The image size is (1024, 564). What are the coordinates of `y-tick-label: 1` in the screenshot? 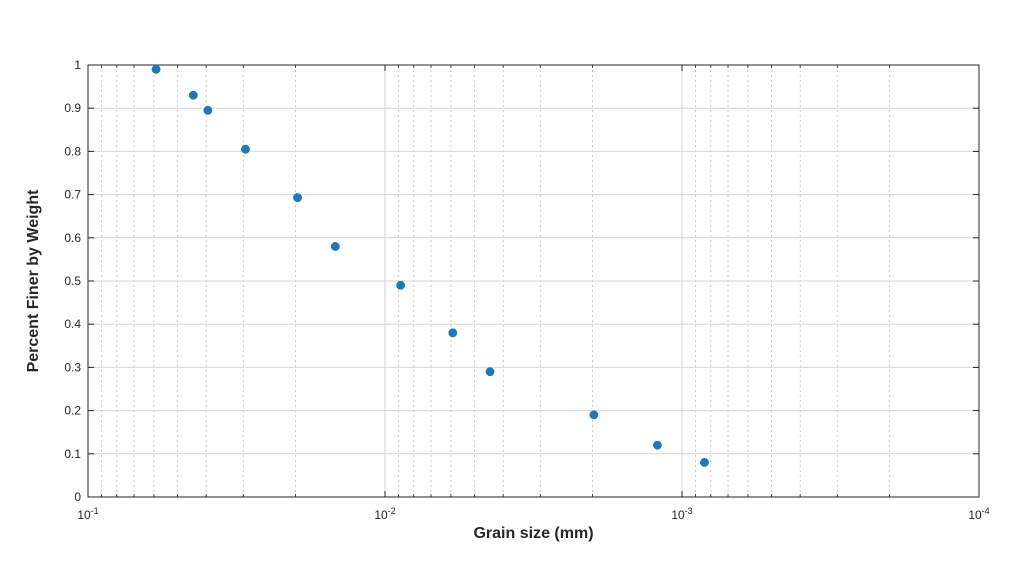 It's located at (77, 65).